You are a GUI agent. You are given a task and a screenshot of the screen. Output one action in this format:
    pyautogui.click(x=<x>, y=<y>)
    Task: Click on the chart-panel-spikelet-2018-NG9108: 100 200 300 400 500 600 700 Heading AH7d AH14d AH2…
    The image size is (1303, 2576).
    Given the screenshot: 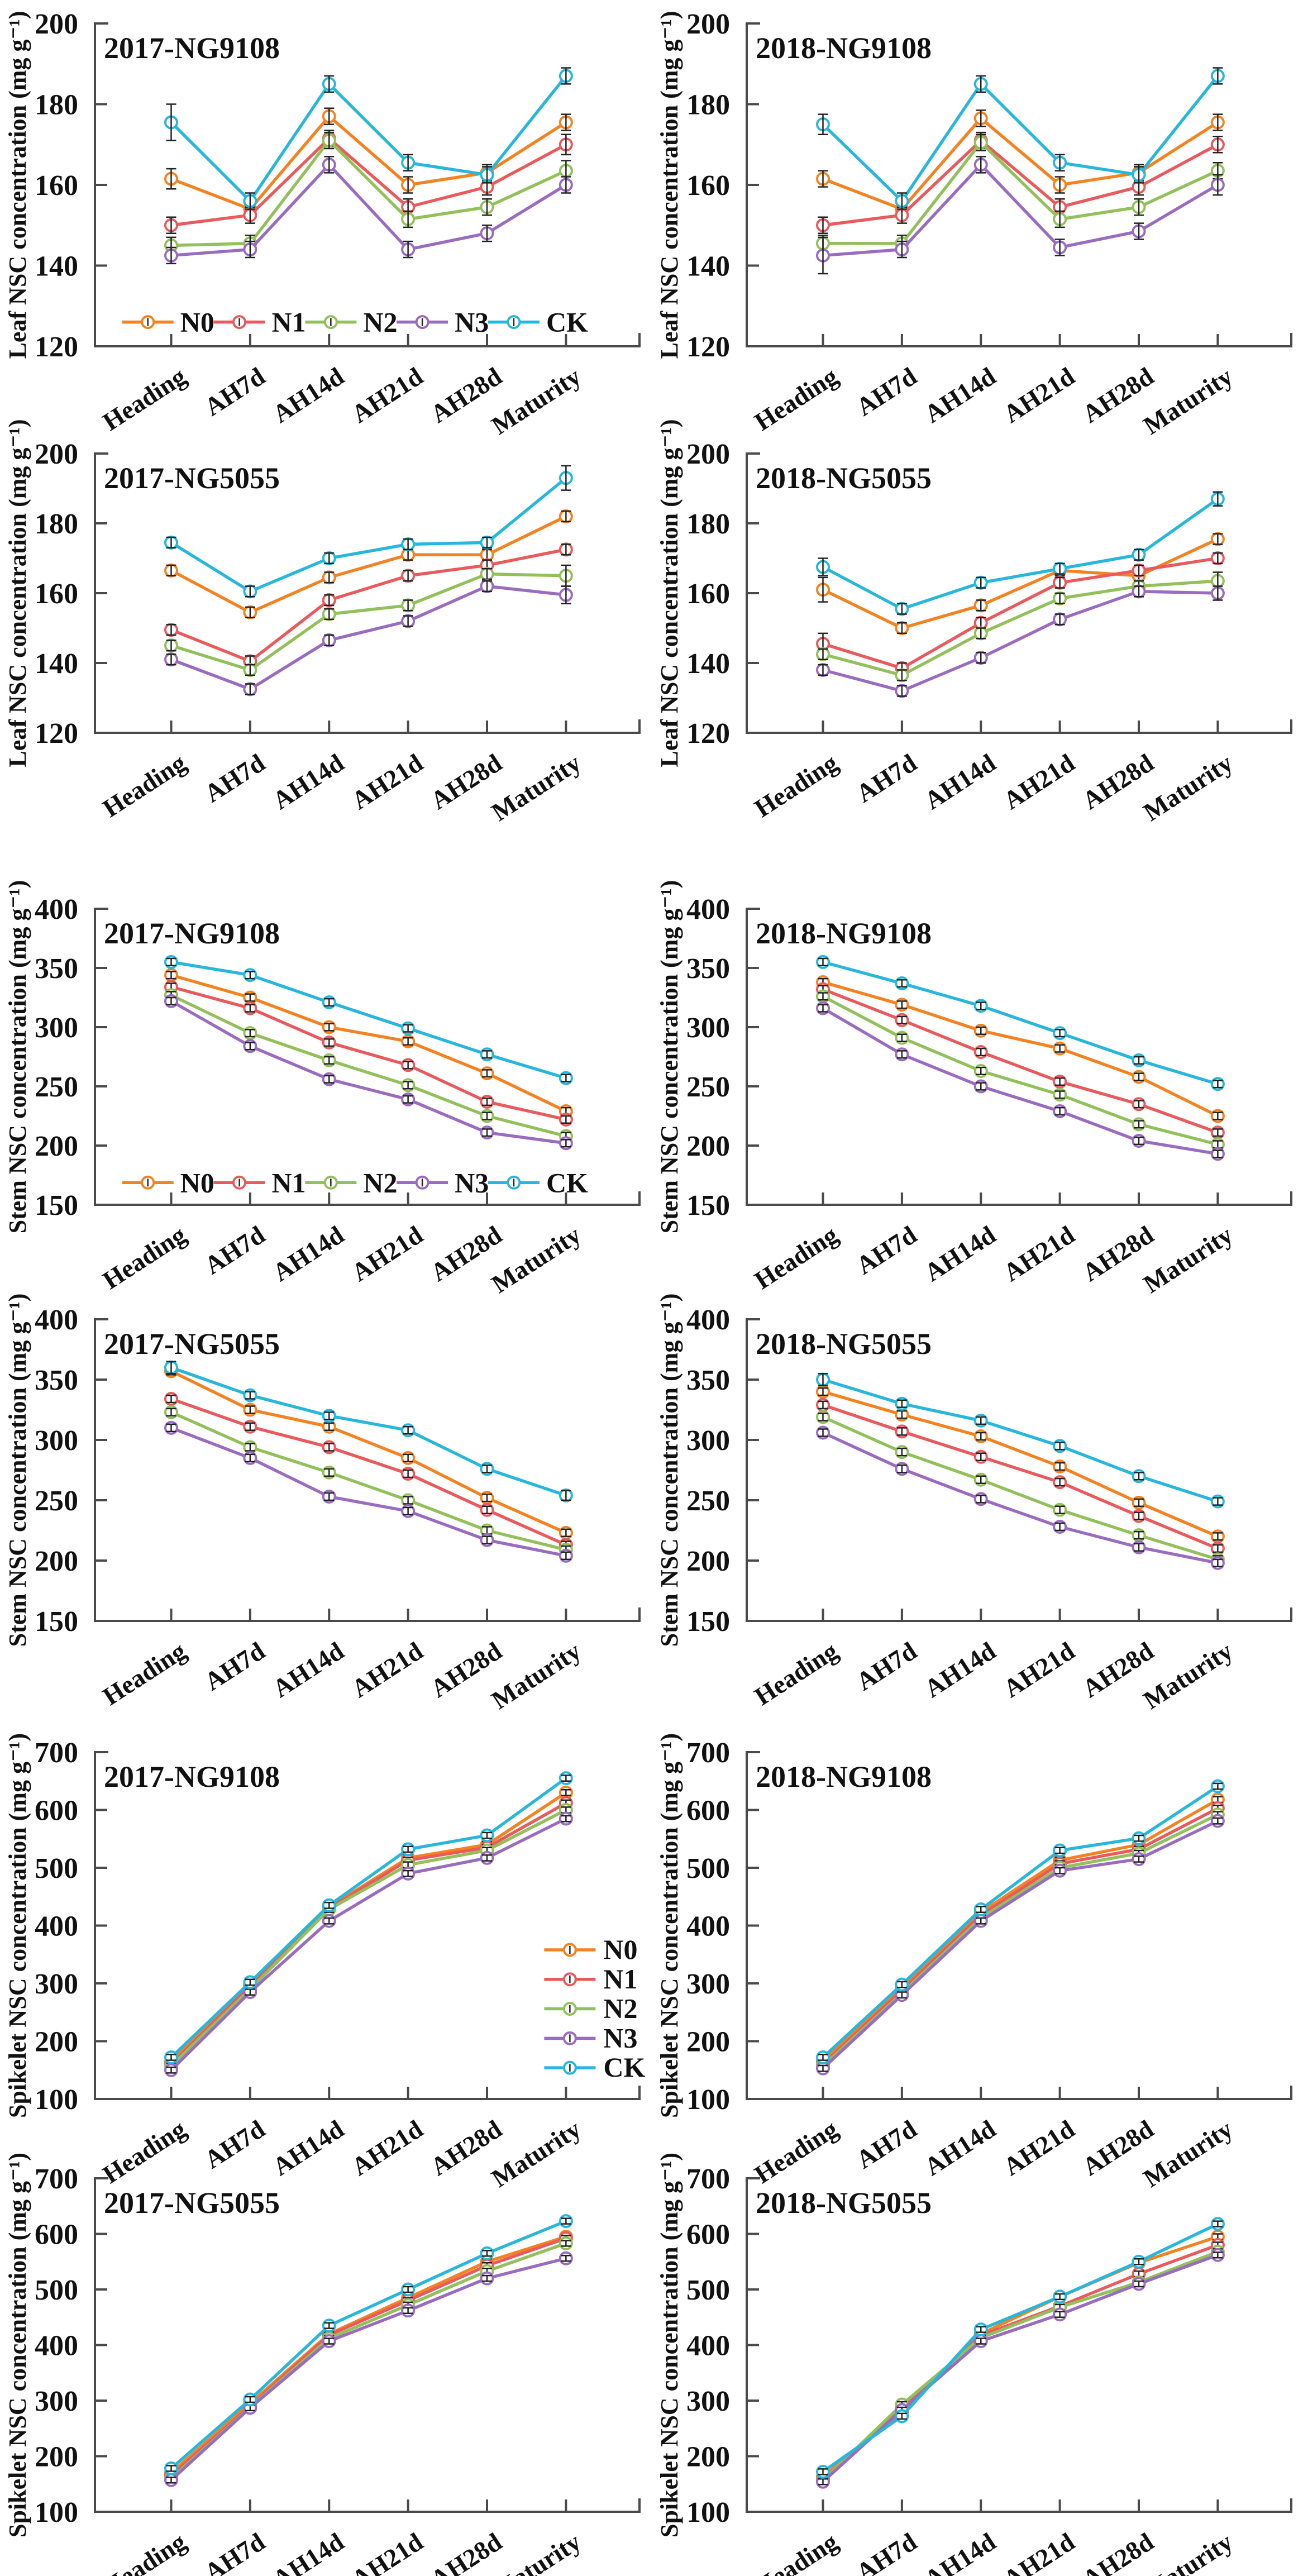 What is the action you would take?
    pyautogui.click(x=977, y=1957)
    